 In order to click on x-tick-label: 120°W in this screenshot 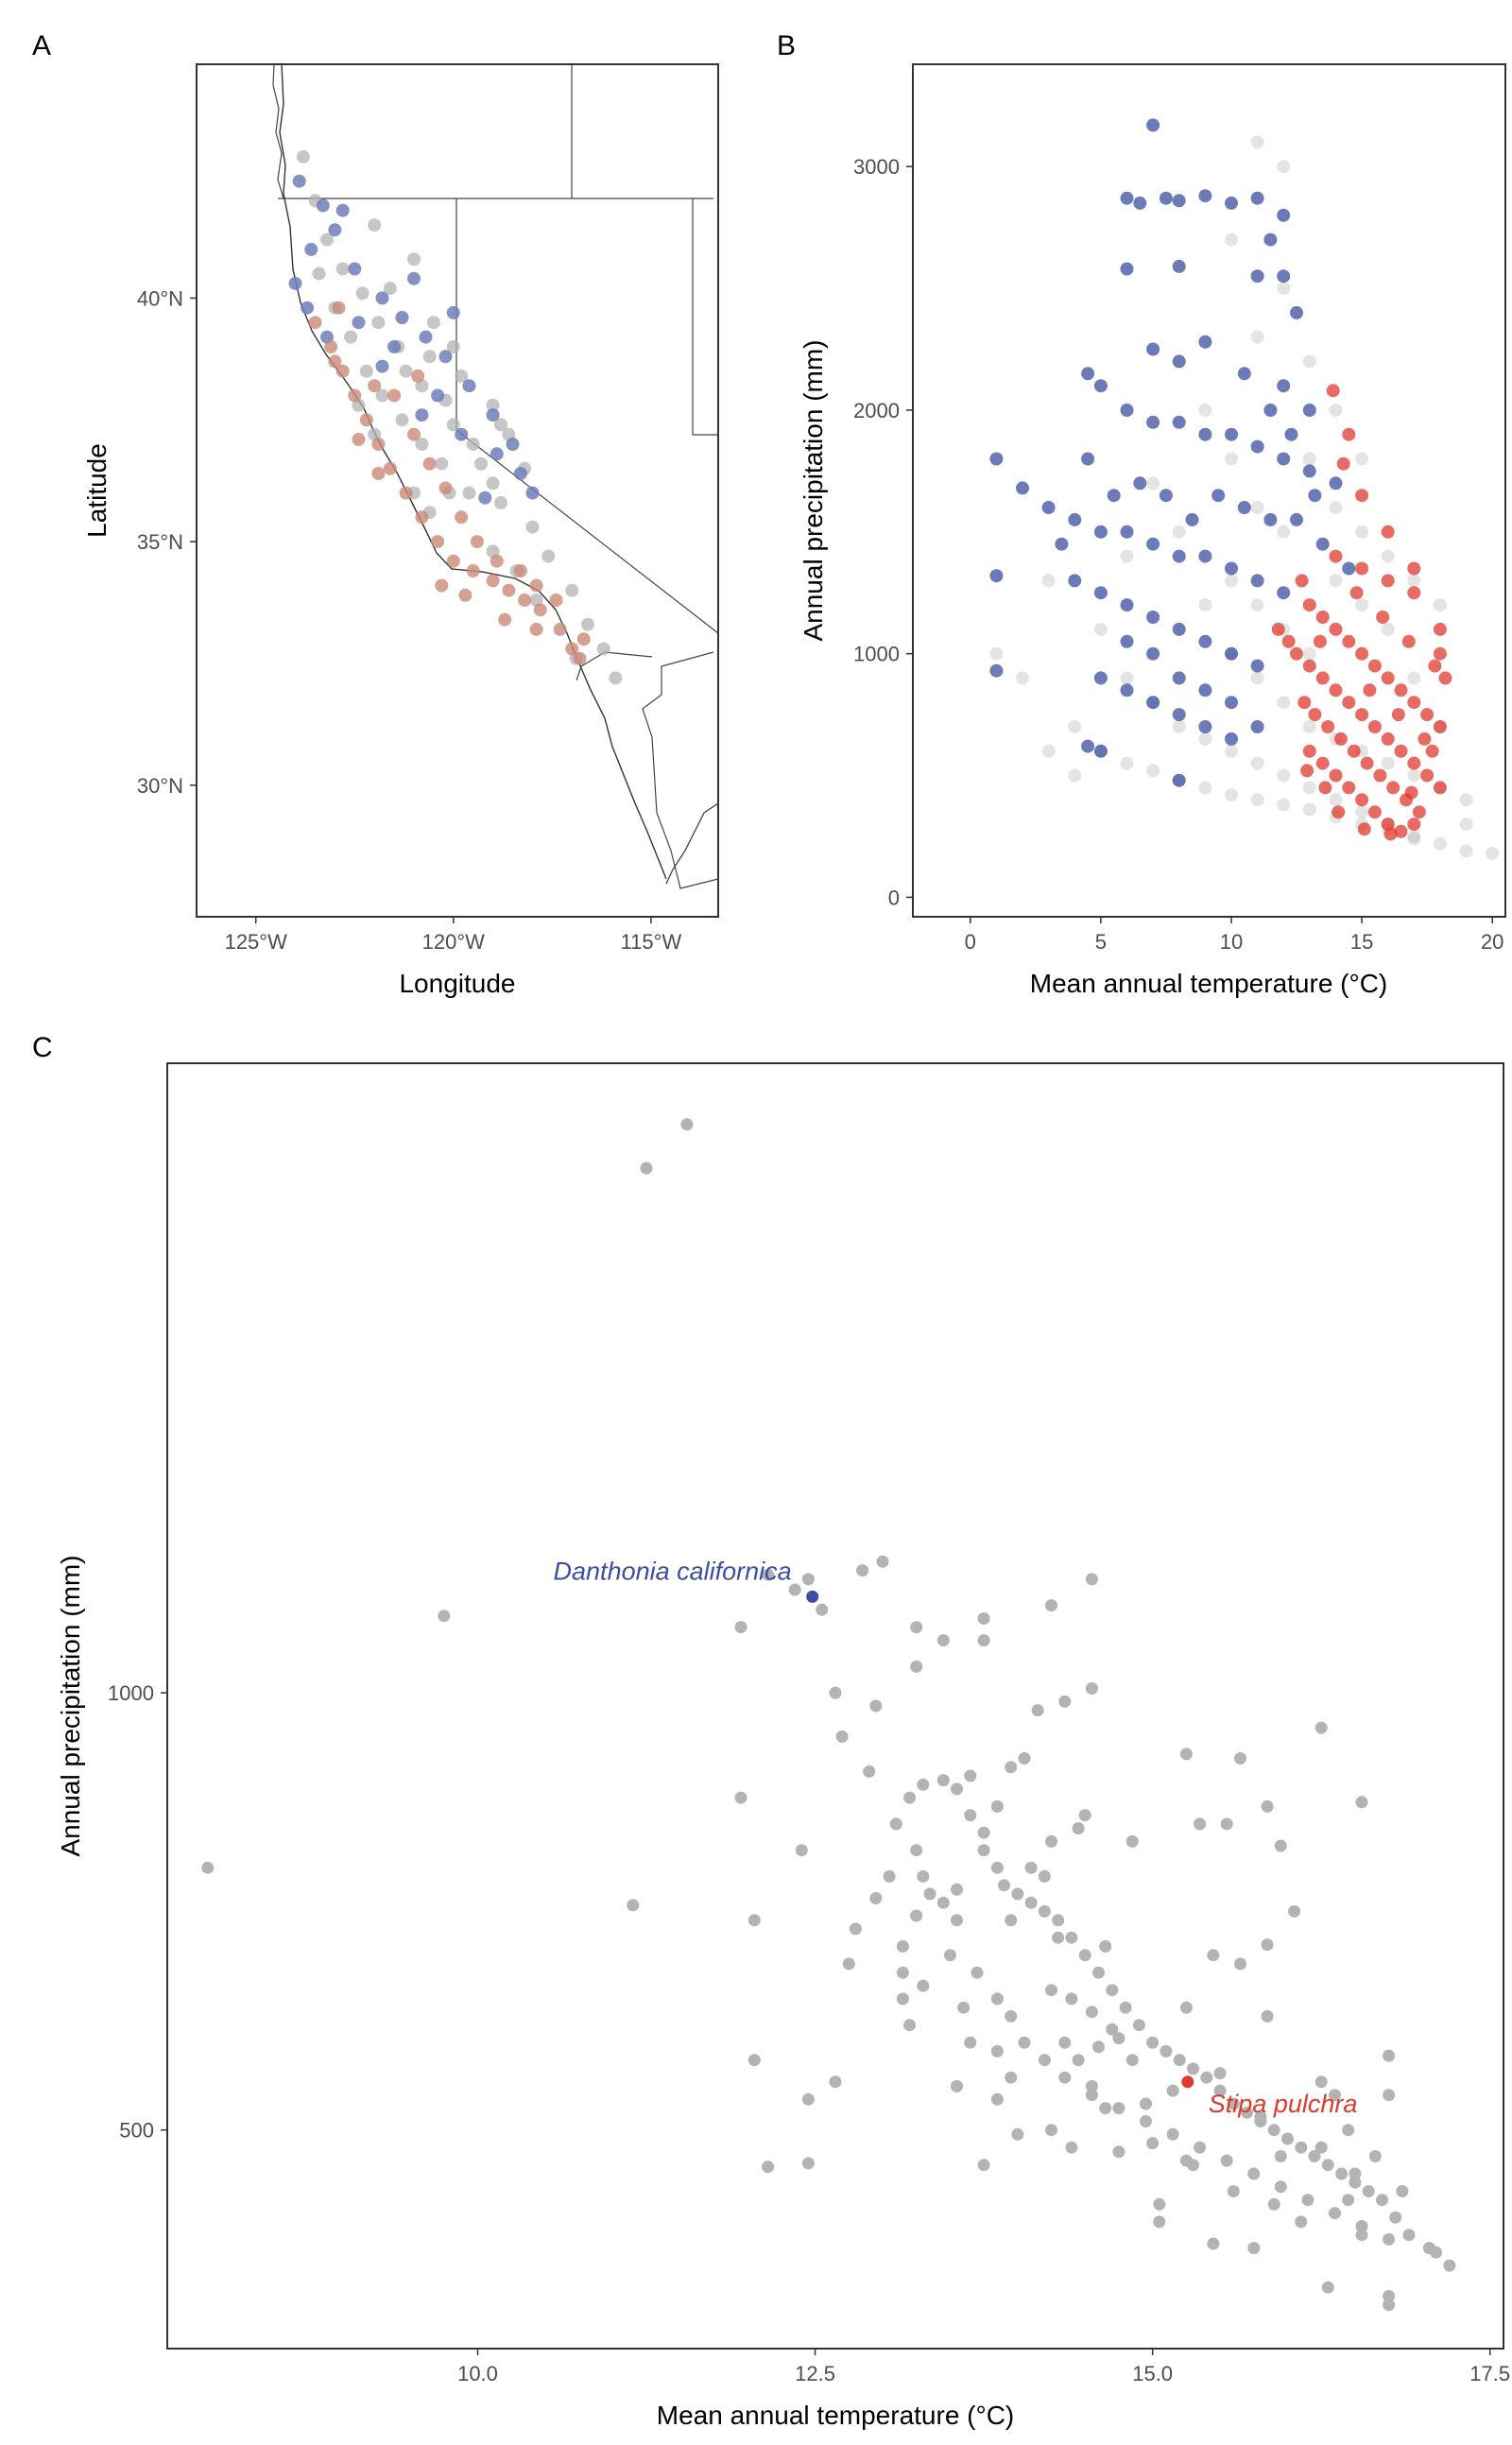, I will do `click(454, 942)`.